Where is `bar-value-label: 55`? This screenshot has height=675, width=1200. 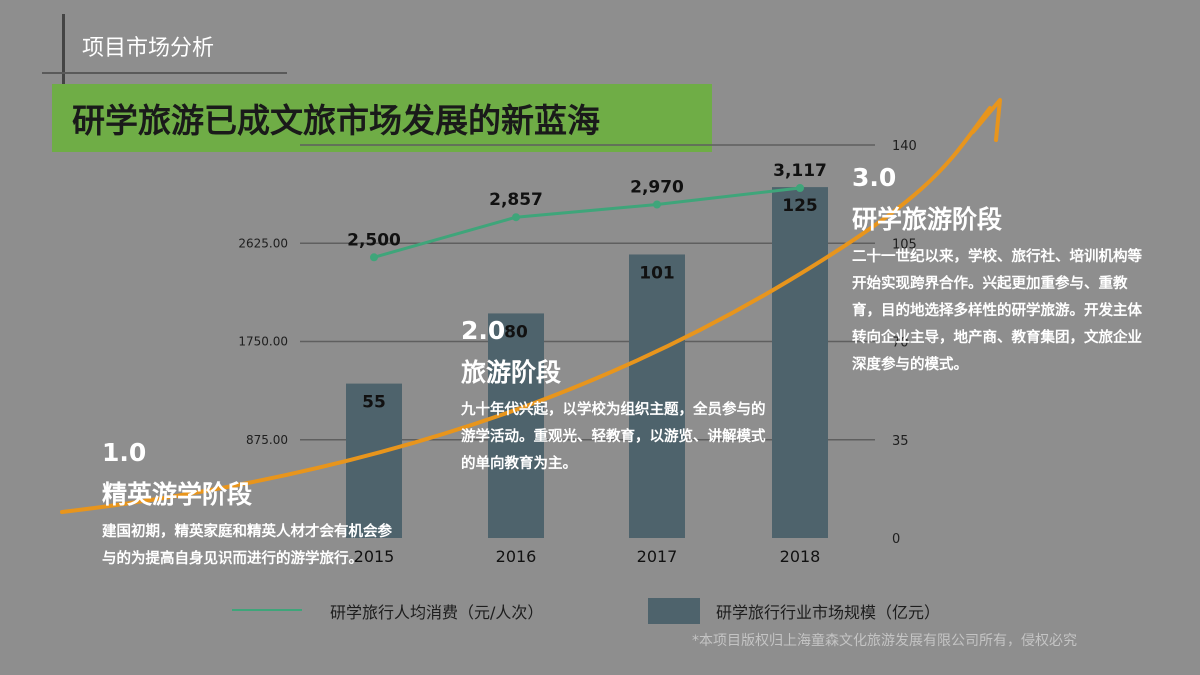
bar-value-label: 55 is located at coordinates (374, 403).